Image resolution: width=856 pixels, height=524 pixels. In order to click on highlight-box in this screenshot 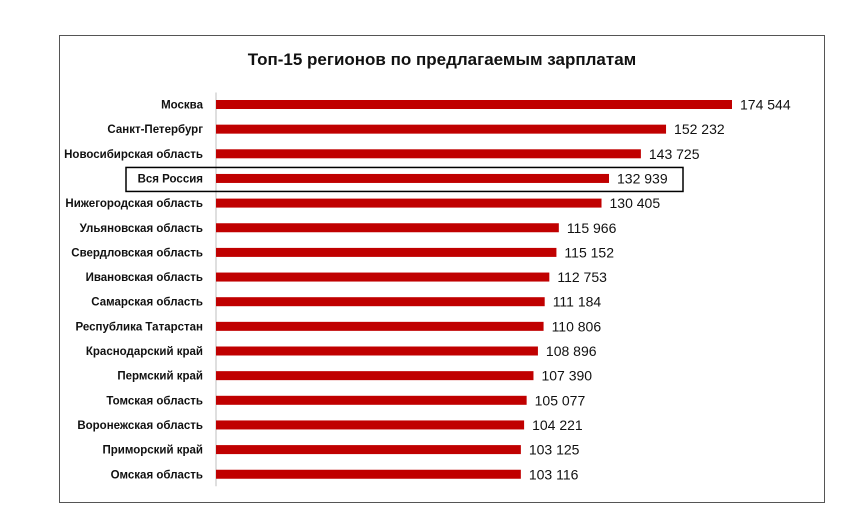, I will do `click(404, 179)`.